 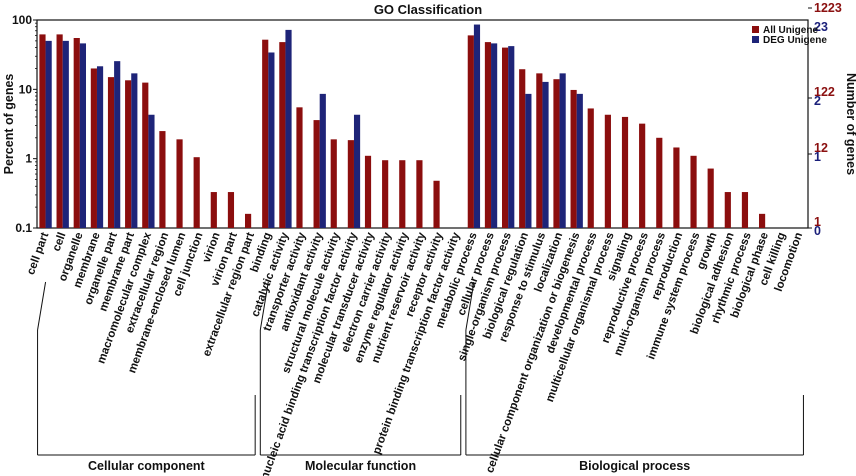 What do you see at coordinates (790, 30) in the screenshot?
I see `legend-label-all: All Unigene` at bounding box center [790, 30].